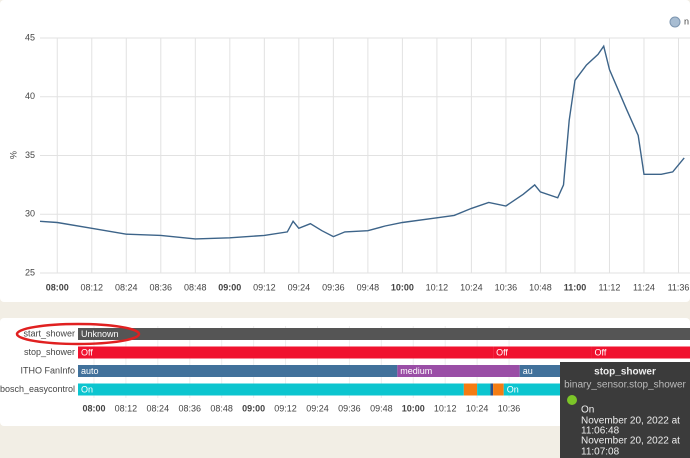 Image resolution: width=690 pixels, height=458 pixels. What do you see at coordinates (686, 21) in the screenshot?
I see `legend-label: n` at bounding box center [686, 21].